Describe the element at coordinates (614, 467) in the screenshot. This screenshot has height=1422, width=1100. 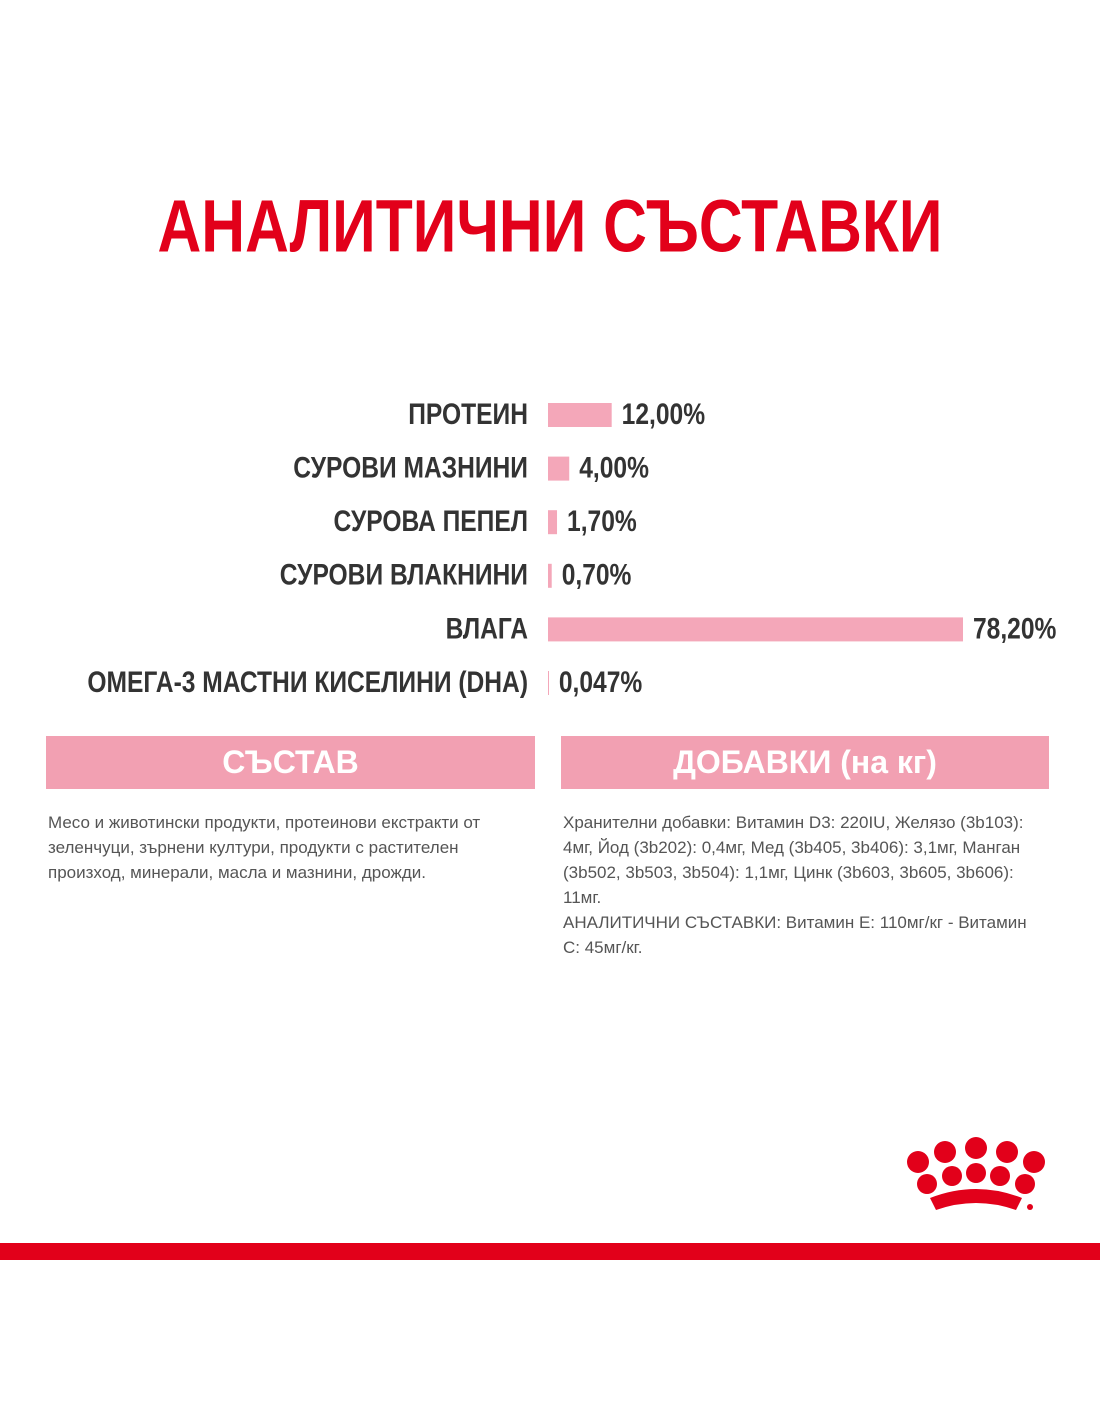
I see `value-label: 4,00%` at that location.